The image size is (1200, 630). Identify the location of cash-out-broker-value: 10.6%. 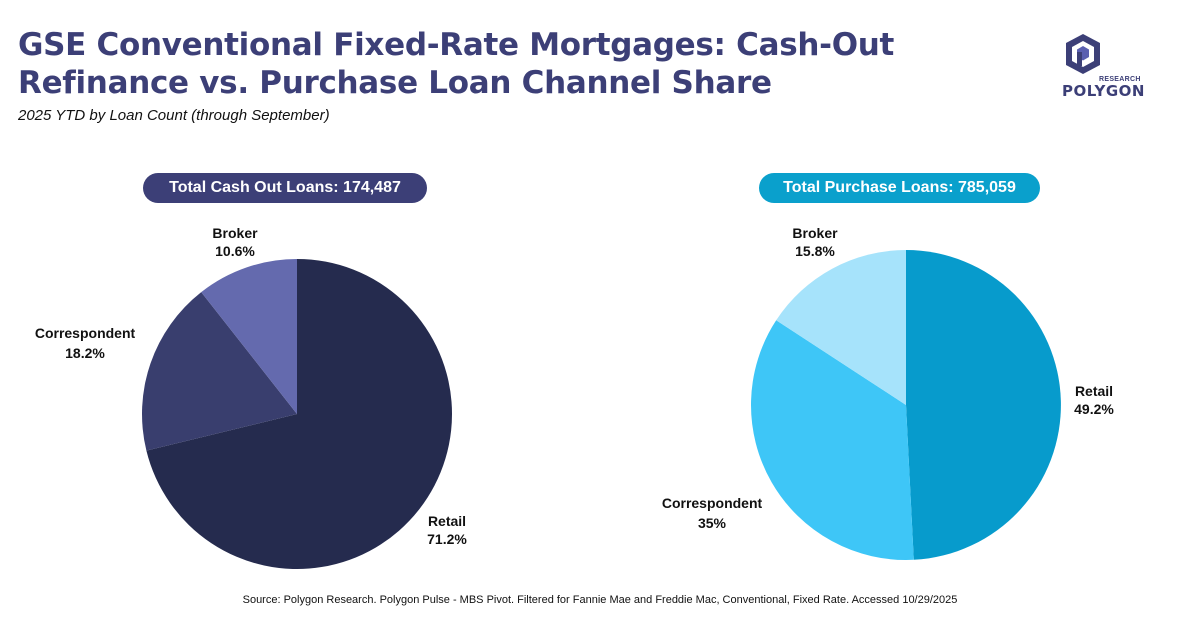
(235, 251).